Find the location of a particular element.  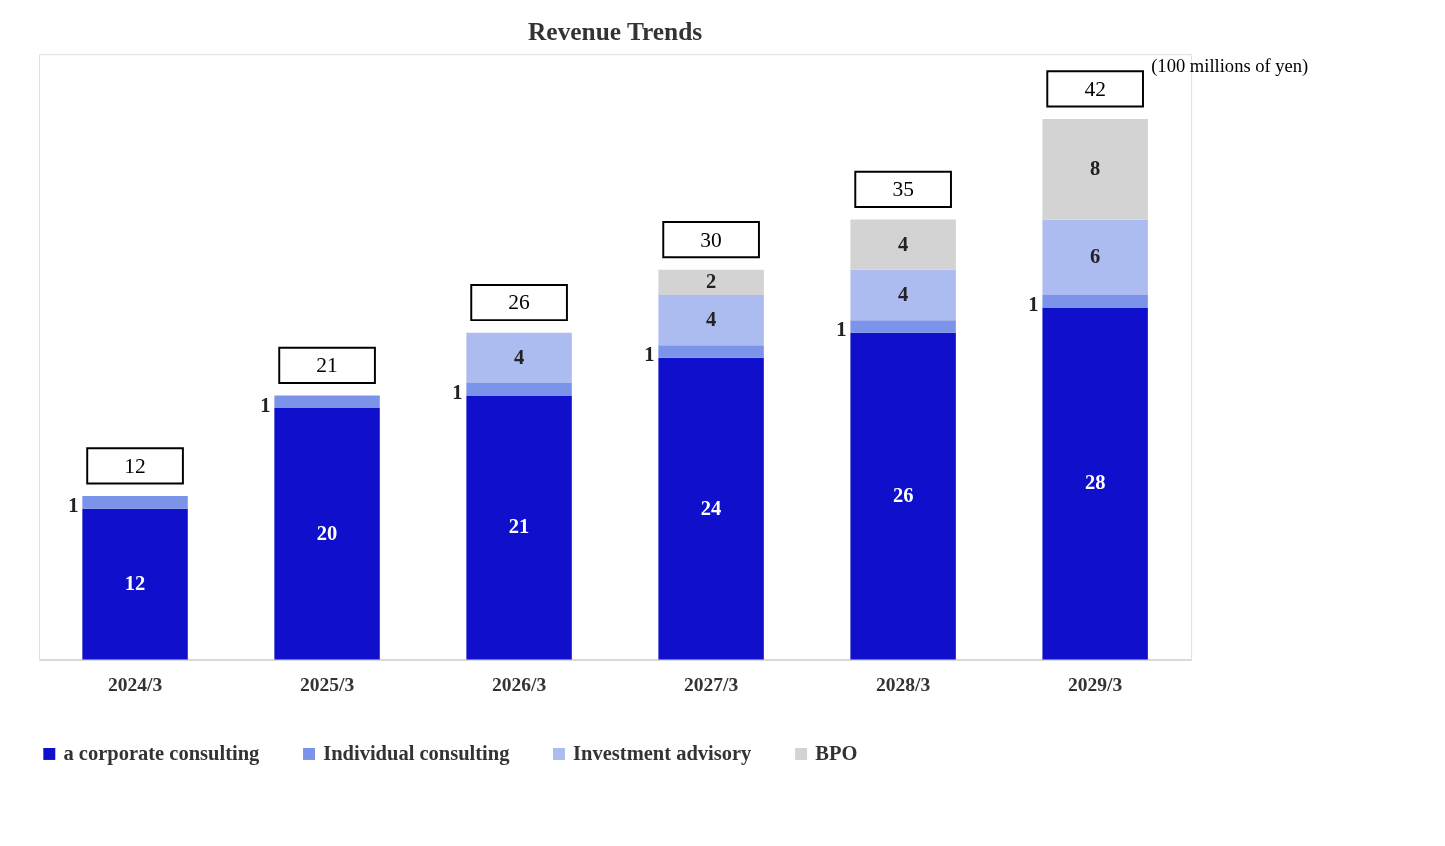

x-tick-label: 2029/3 is located at coordinates (1095, 685).